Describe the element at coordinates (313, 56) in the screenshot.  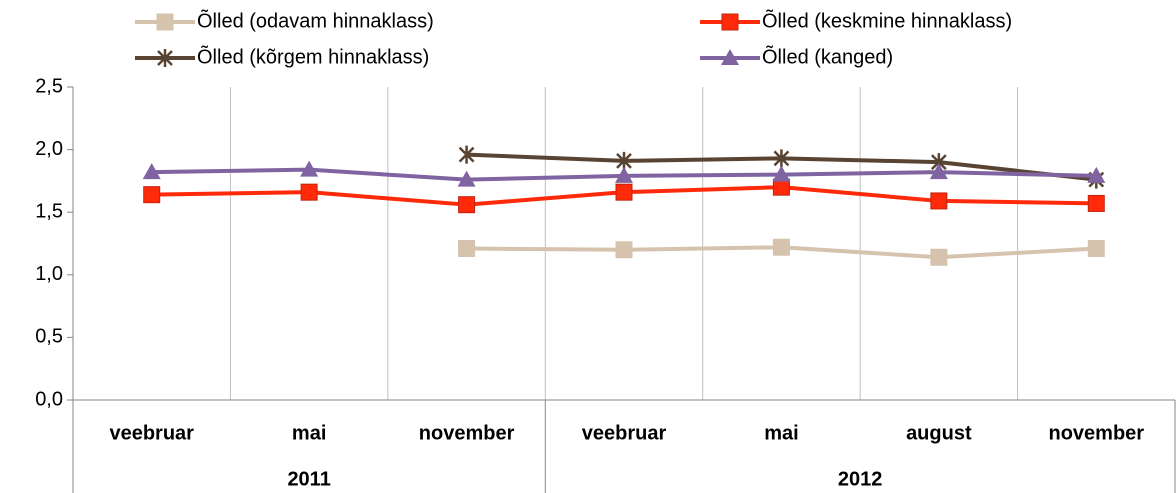
I see `legend-label: Õlled (kõrgem hinnaklass)` at that location.